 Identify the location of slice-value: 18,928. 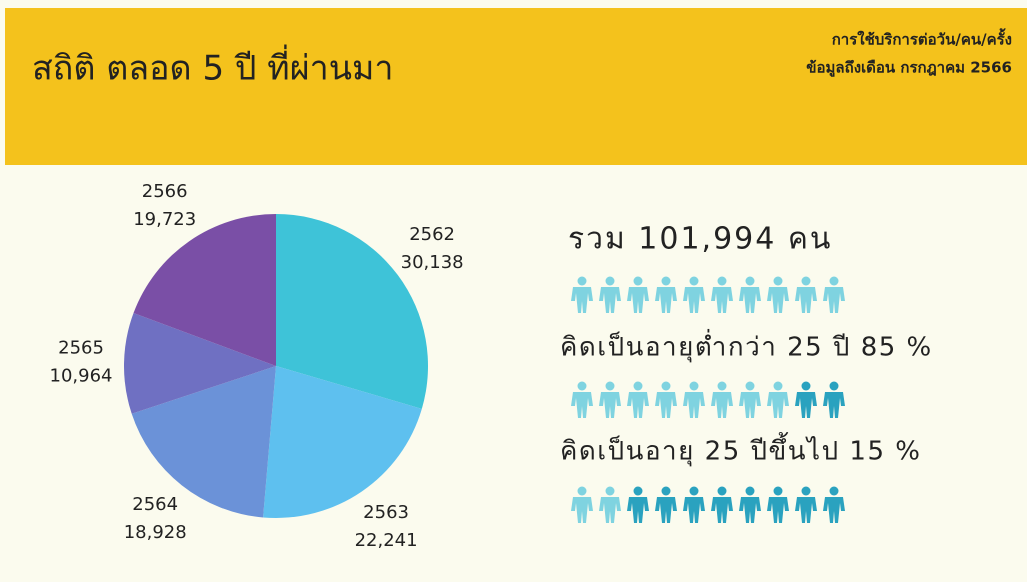
(155, 532).